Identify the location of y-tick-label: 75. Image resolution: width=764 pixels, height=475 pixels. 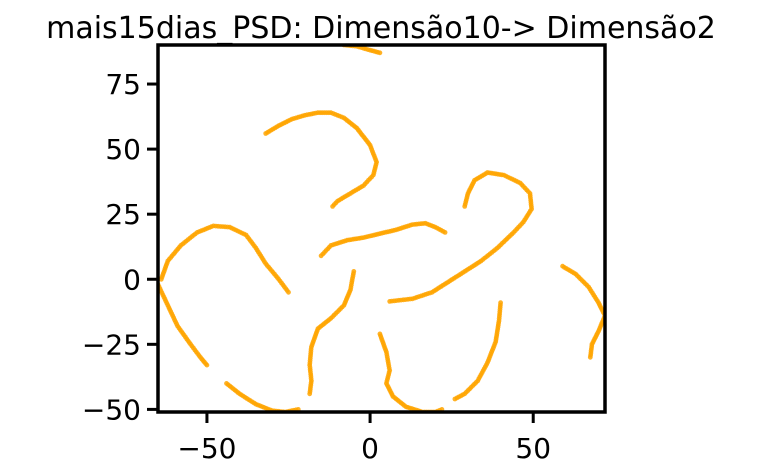
(123, 84).